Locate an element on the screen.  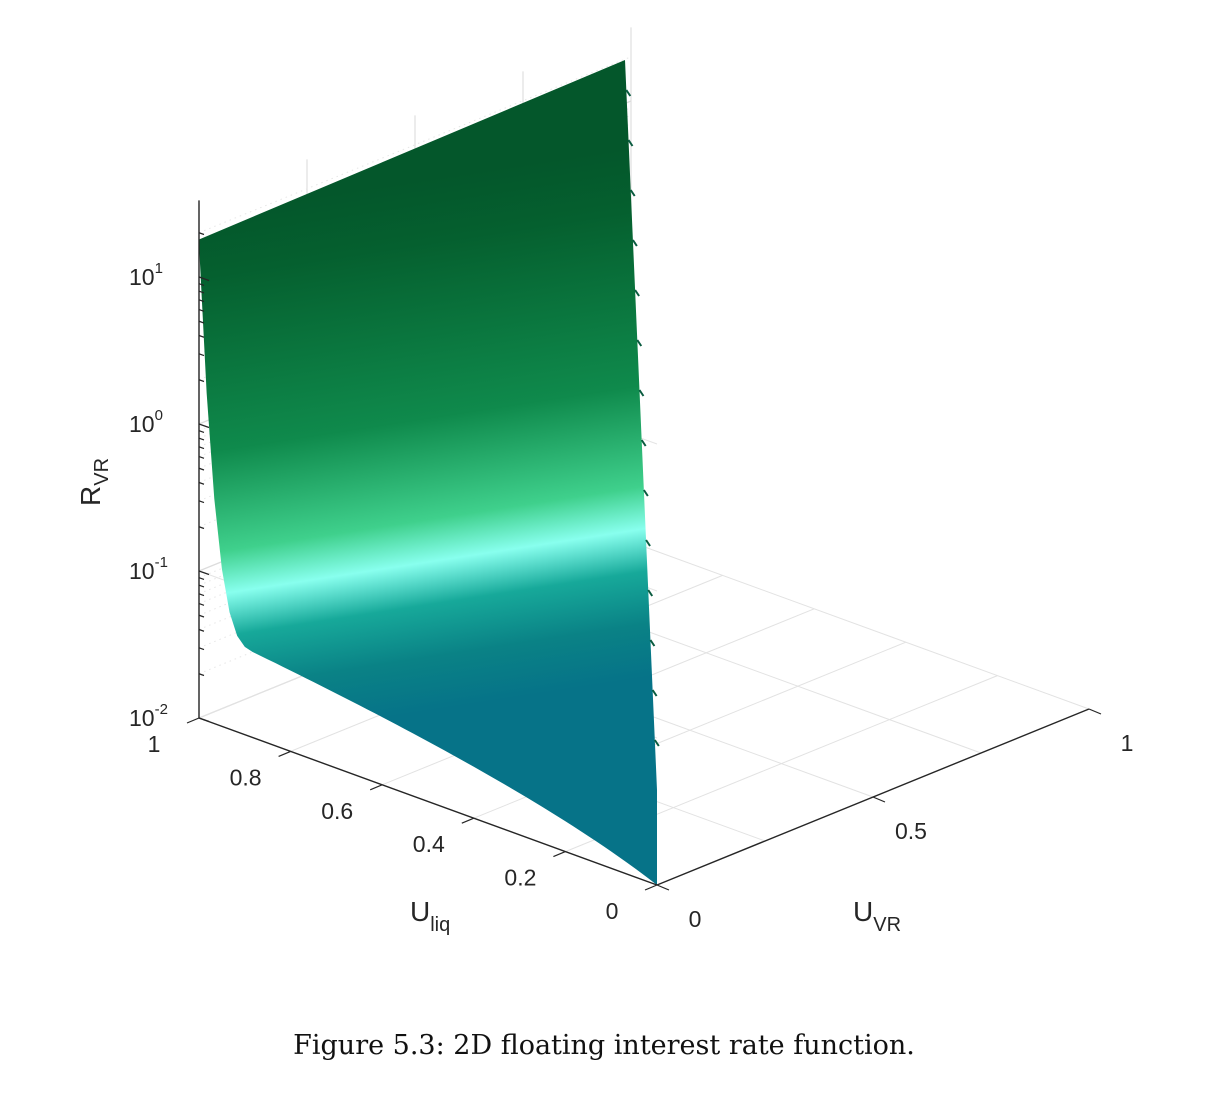
x-tick-label: 1 is located at coordinates (1127, 743).